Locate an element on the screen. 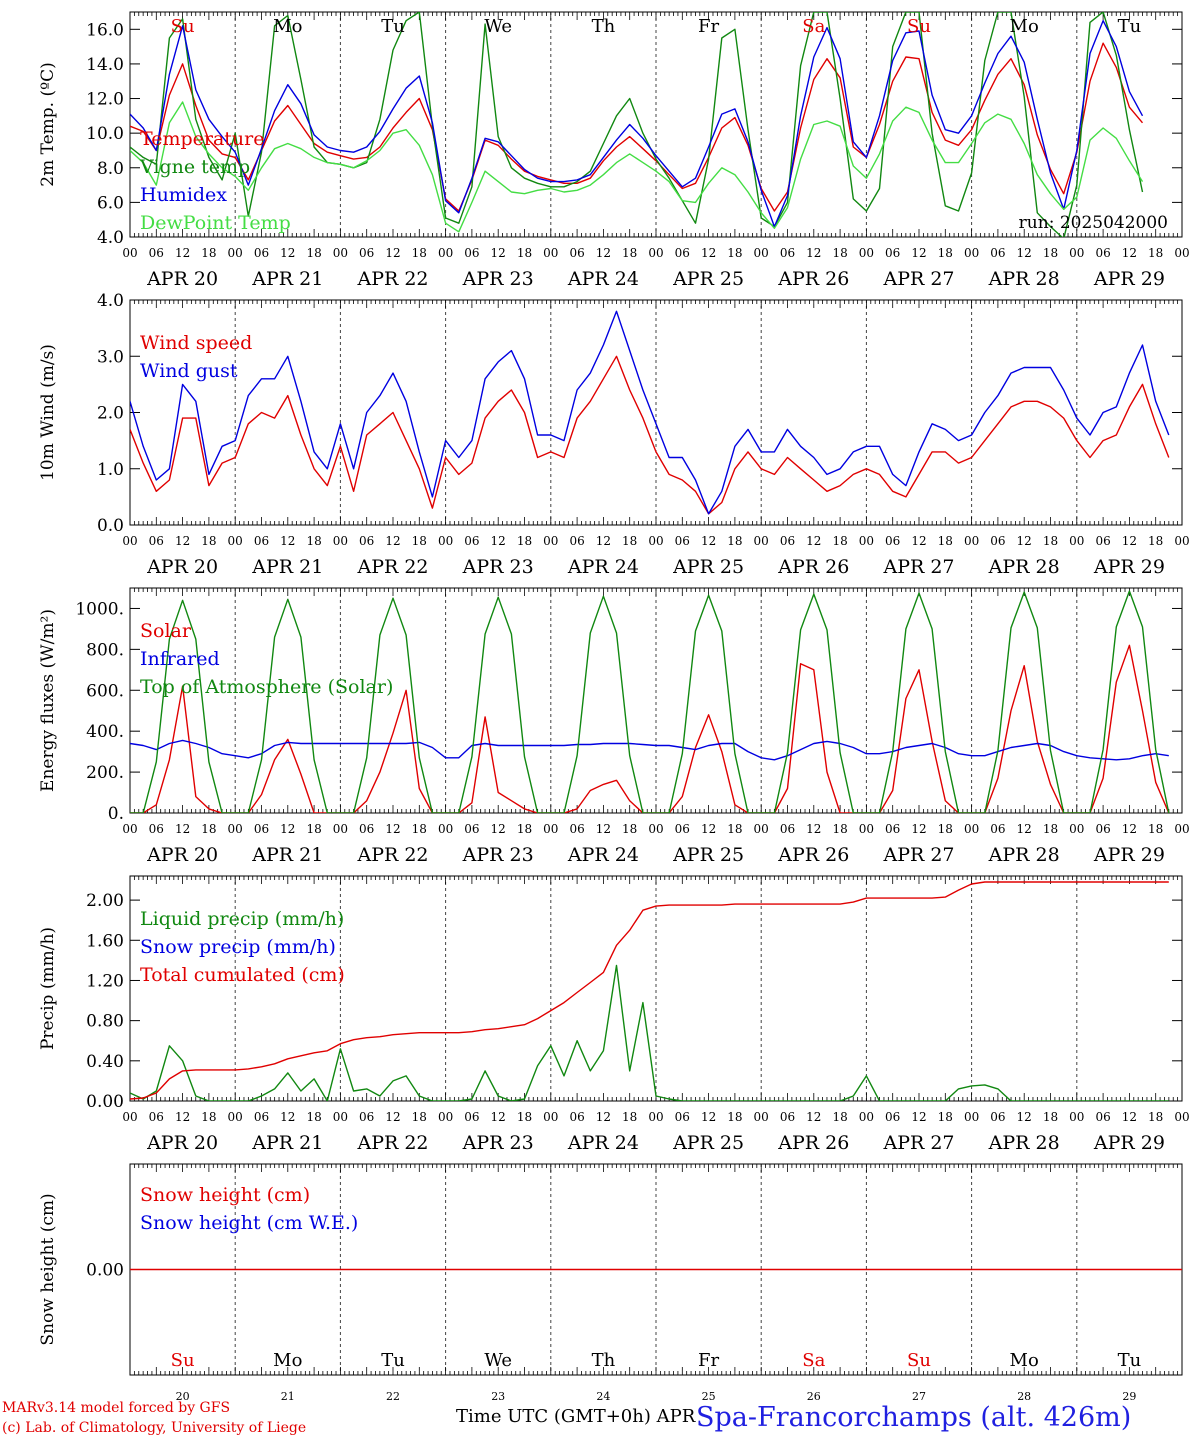 The image size is (1194, 1440). x-date-label: APR 28 is located at coordinates (1024, 279).